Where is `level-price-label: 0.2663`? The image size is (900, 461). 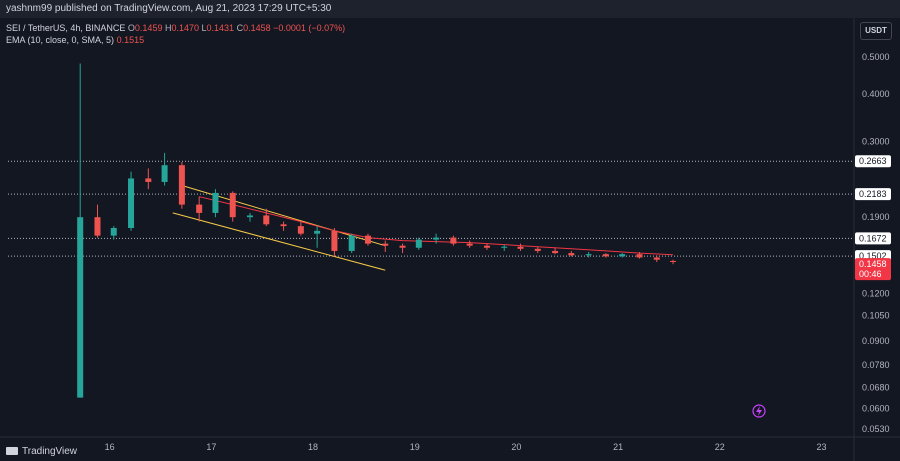 level-price-label: 0.2663 is located at coordinates (873, 161).